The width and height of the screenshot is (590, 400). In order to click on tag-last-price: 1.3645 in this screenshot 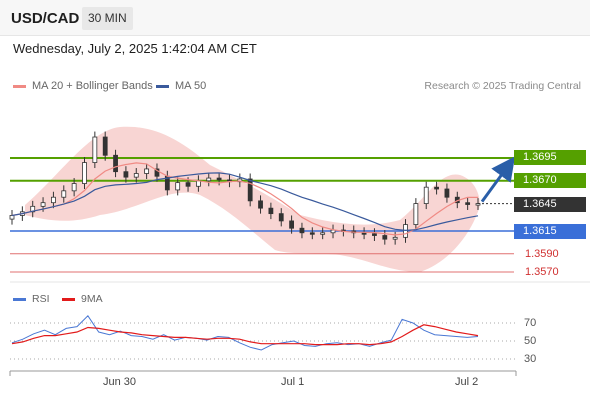, I will do `click(550, 204)`.